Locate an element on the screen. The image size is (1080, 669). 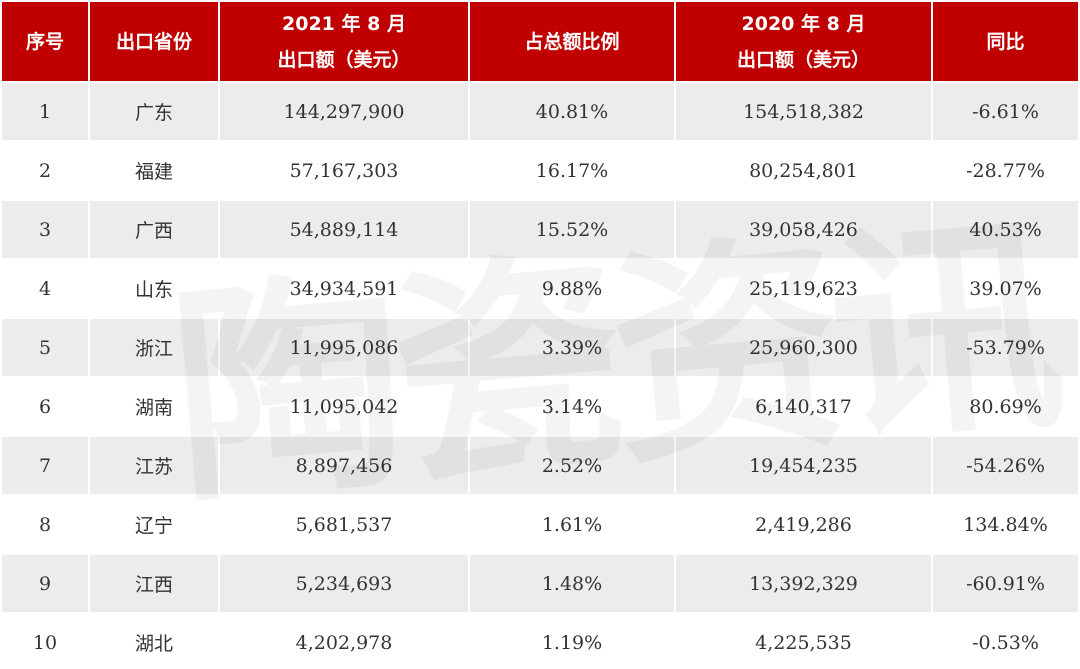
cell-export-2020: 25,960,300 is located at coordinates (803, 347).